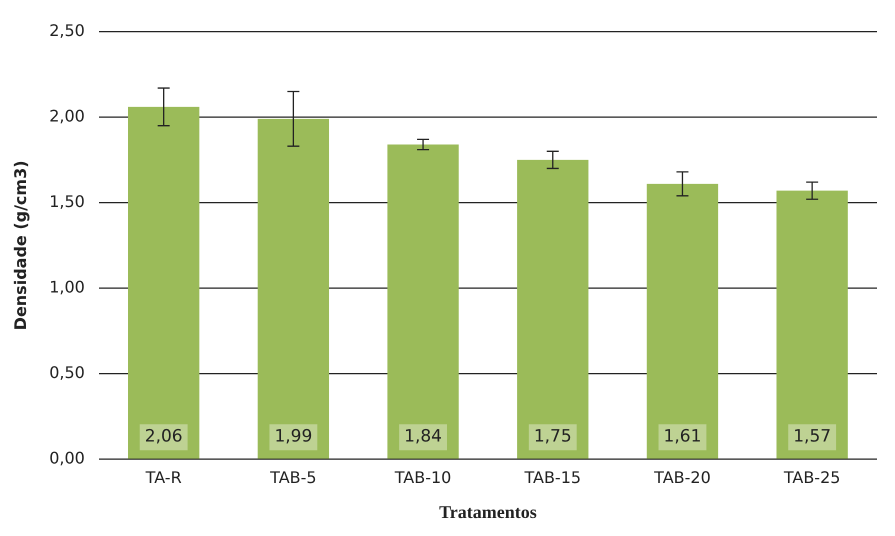 This screenshot has height=536, width=895. Describe the element at coordinates (683, 436) in the screenshot. I see `data-label: 1,61` at that location.